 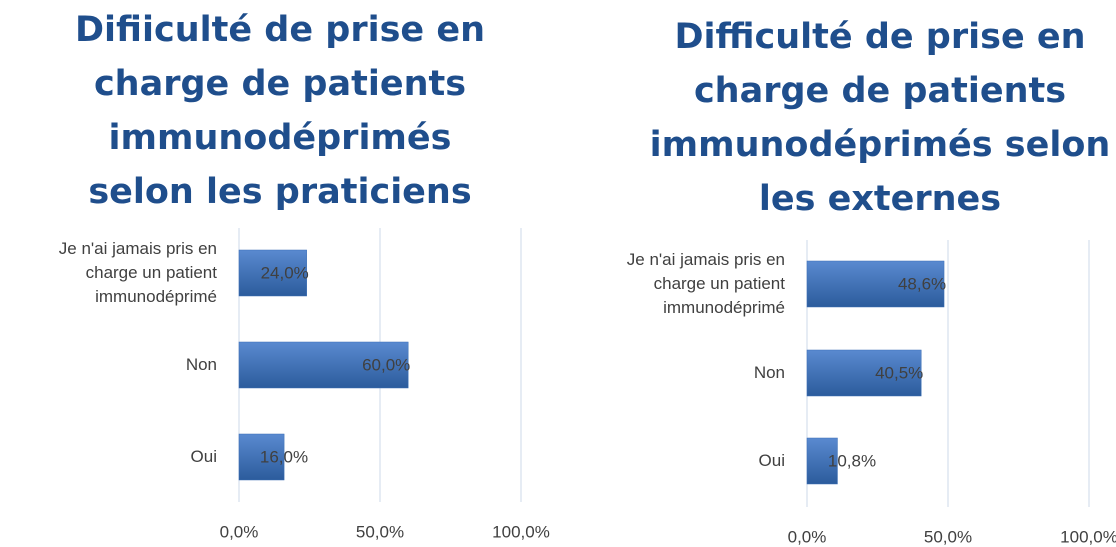 What do you see at coordinates (386, 364) in the screenshot?
I see `value-label: 60,0%` at bounding box center [386, 364].